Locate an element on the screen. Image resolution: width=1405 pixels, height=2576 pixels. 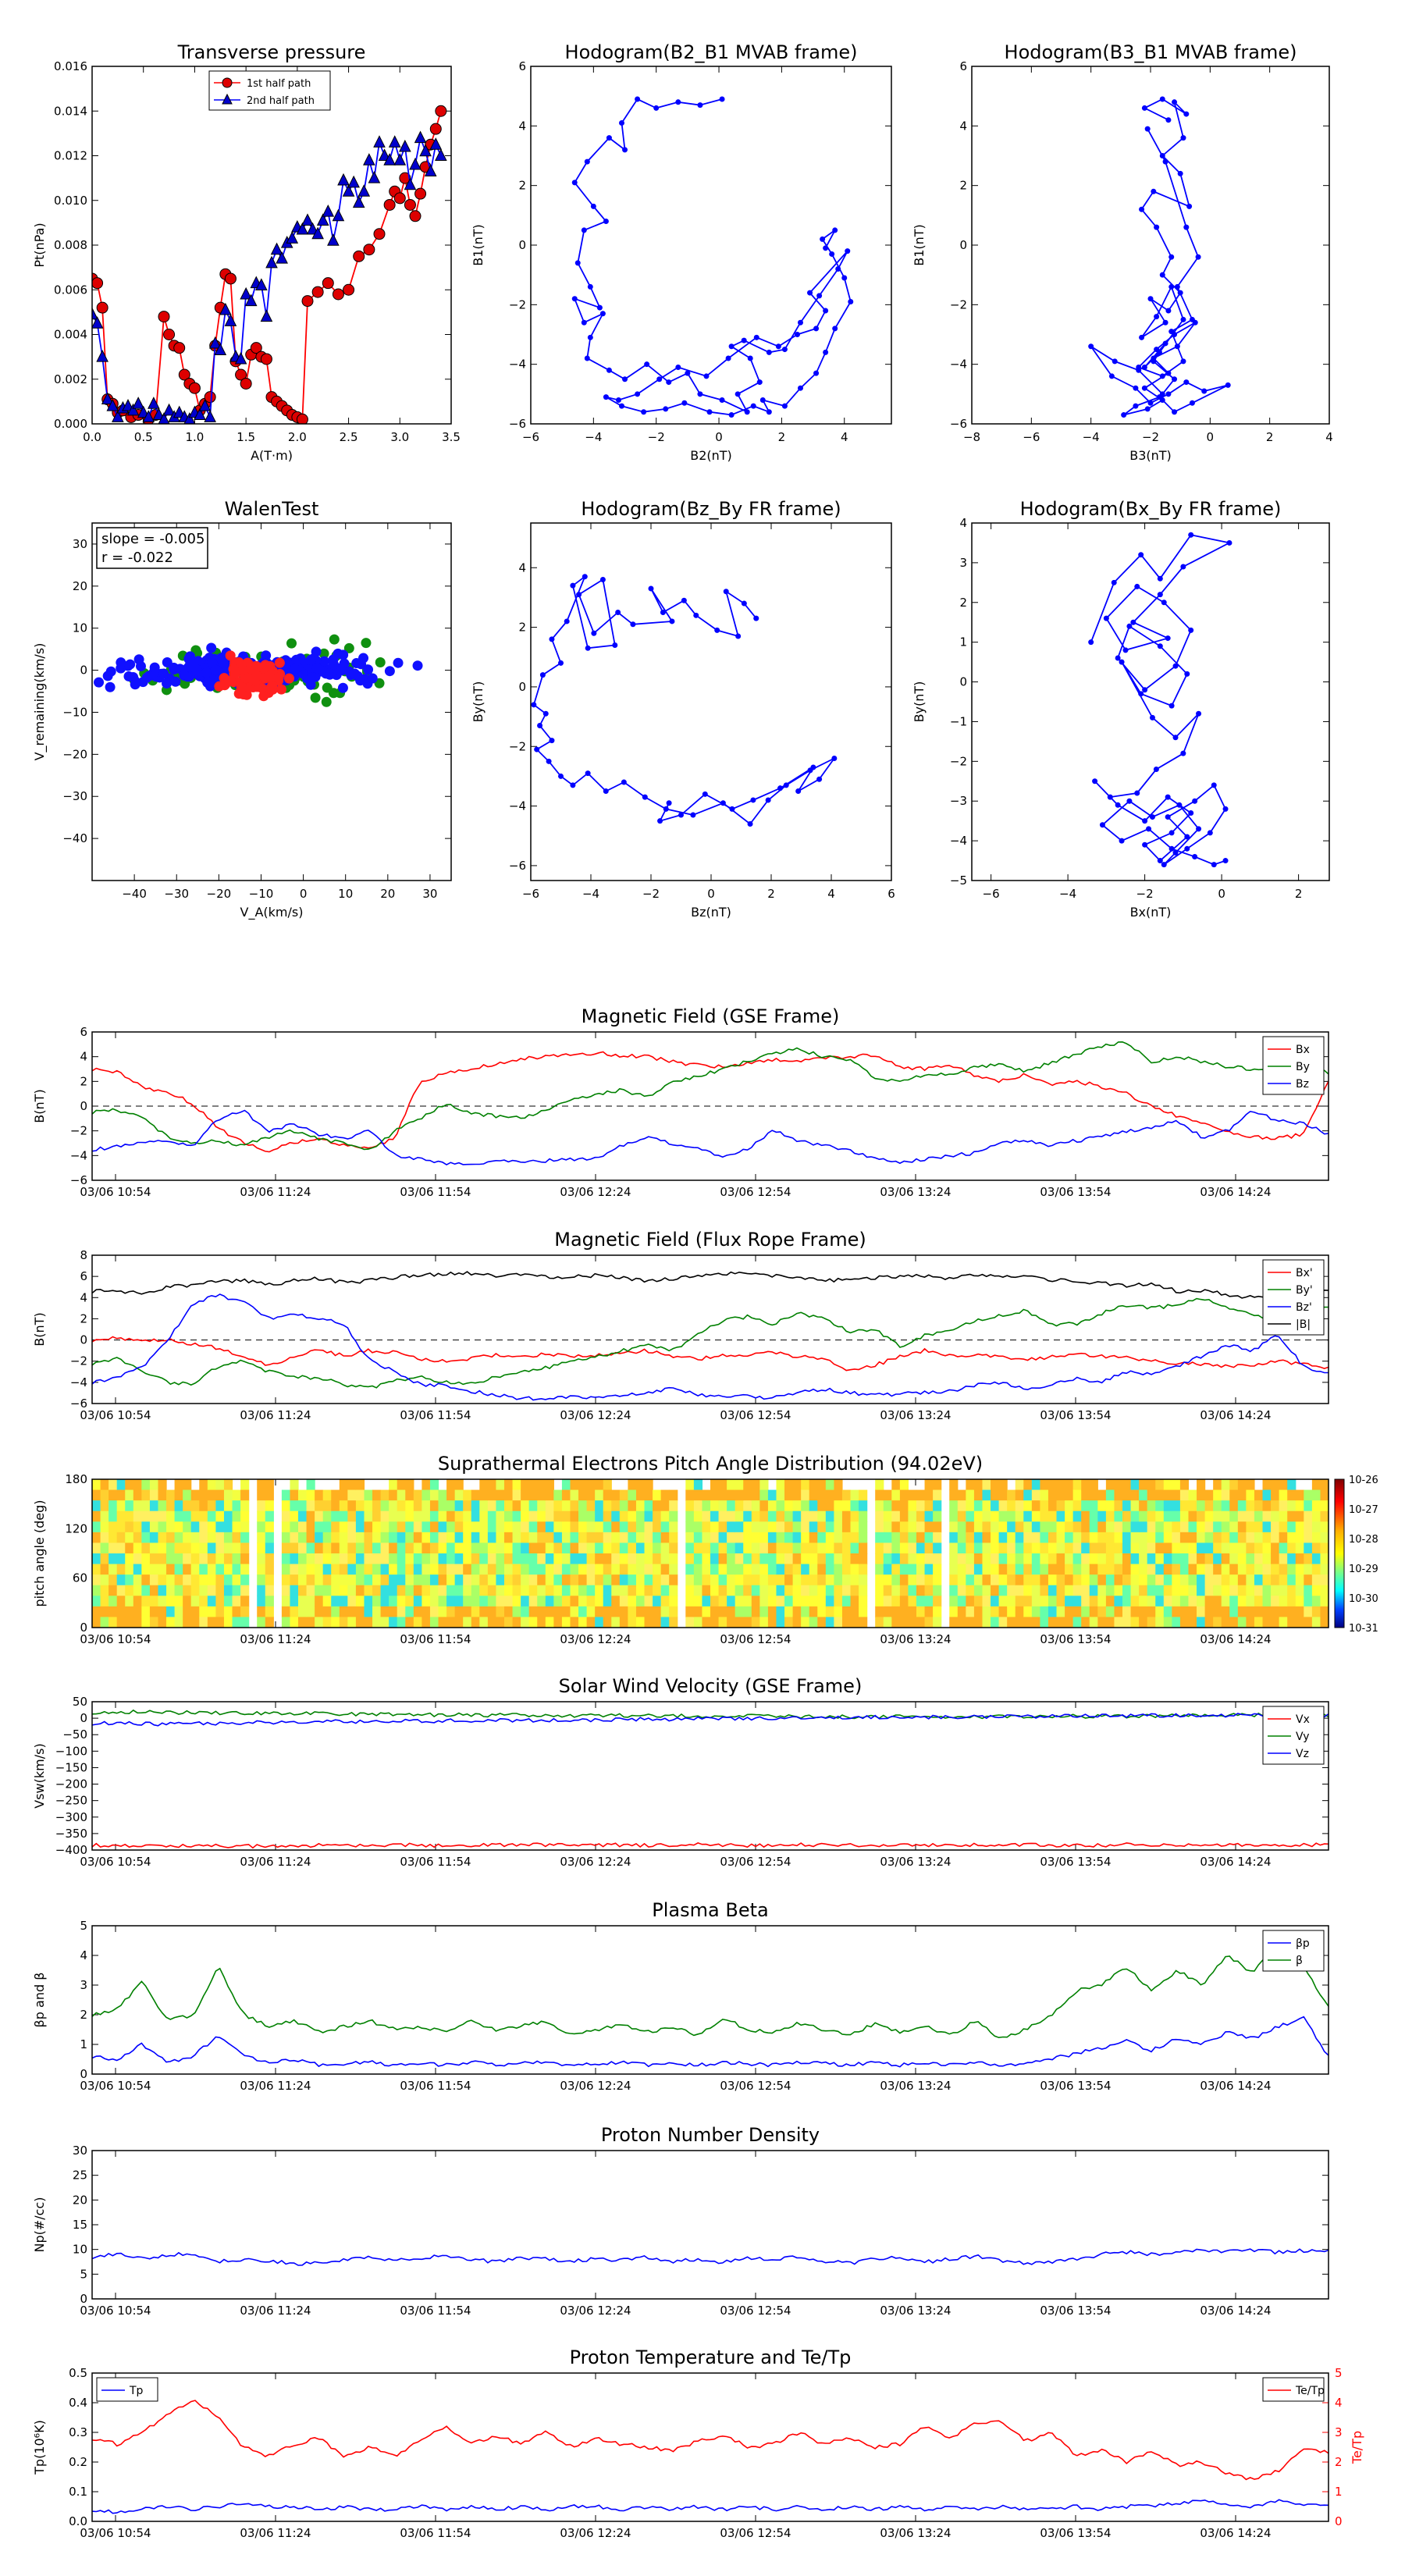
h1-ytick-label: −4 is located at coordinates (517, 365).